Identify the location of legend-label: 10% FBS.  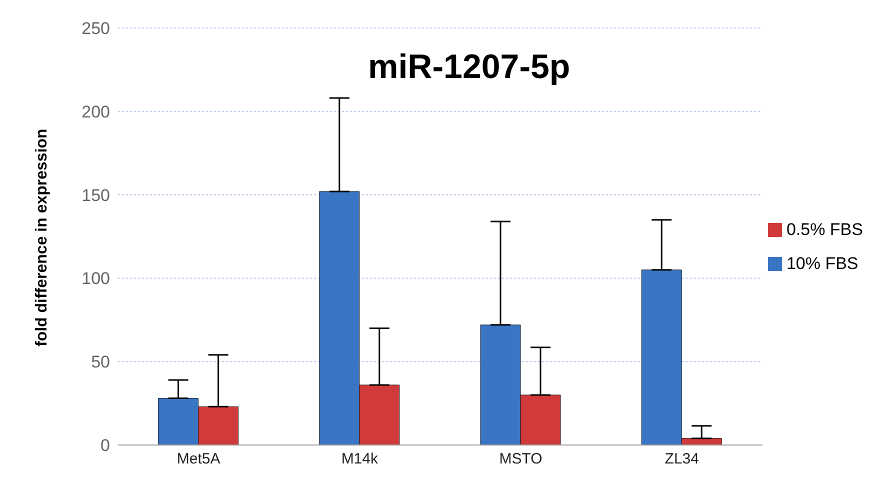
(822, 263).